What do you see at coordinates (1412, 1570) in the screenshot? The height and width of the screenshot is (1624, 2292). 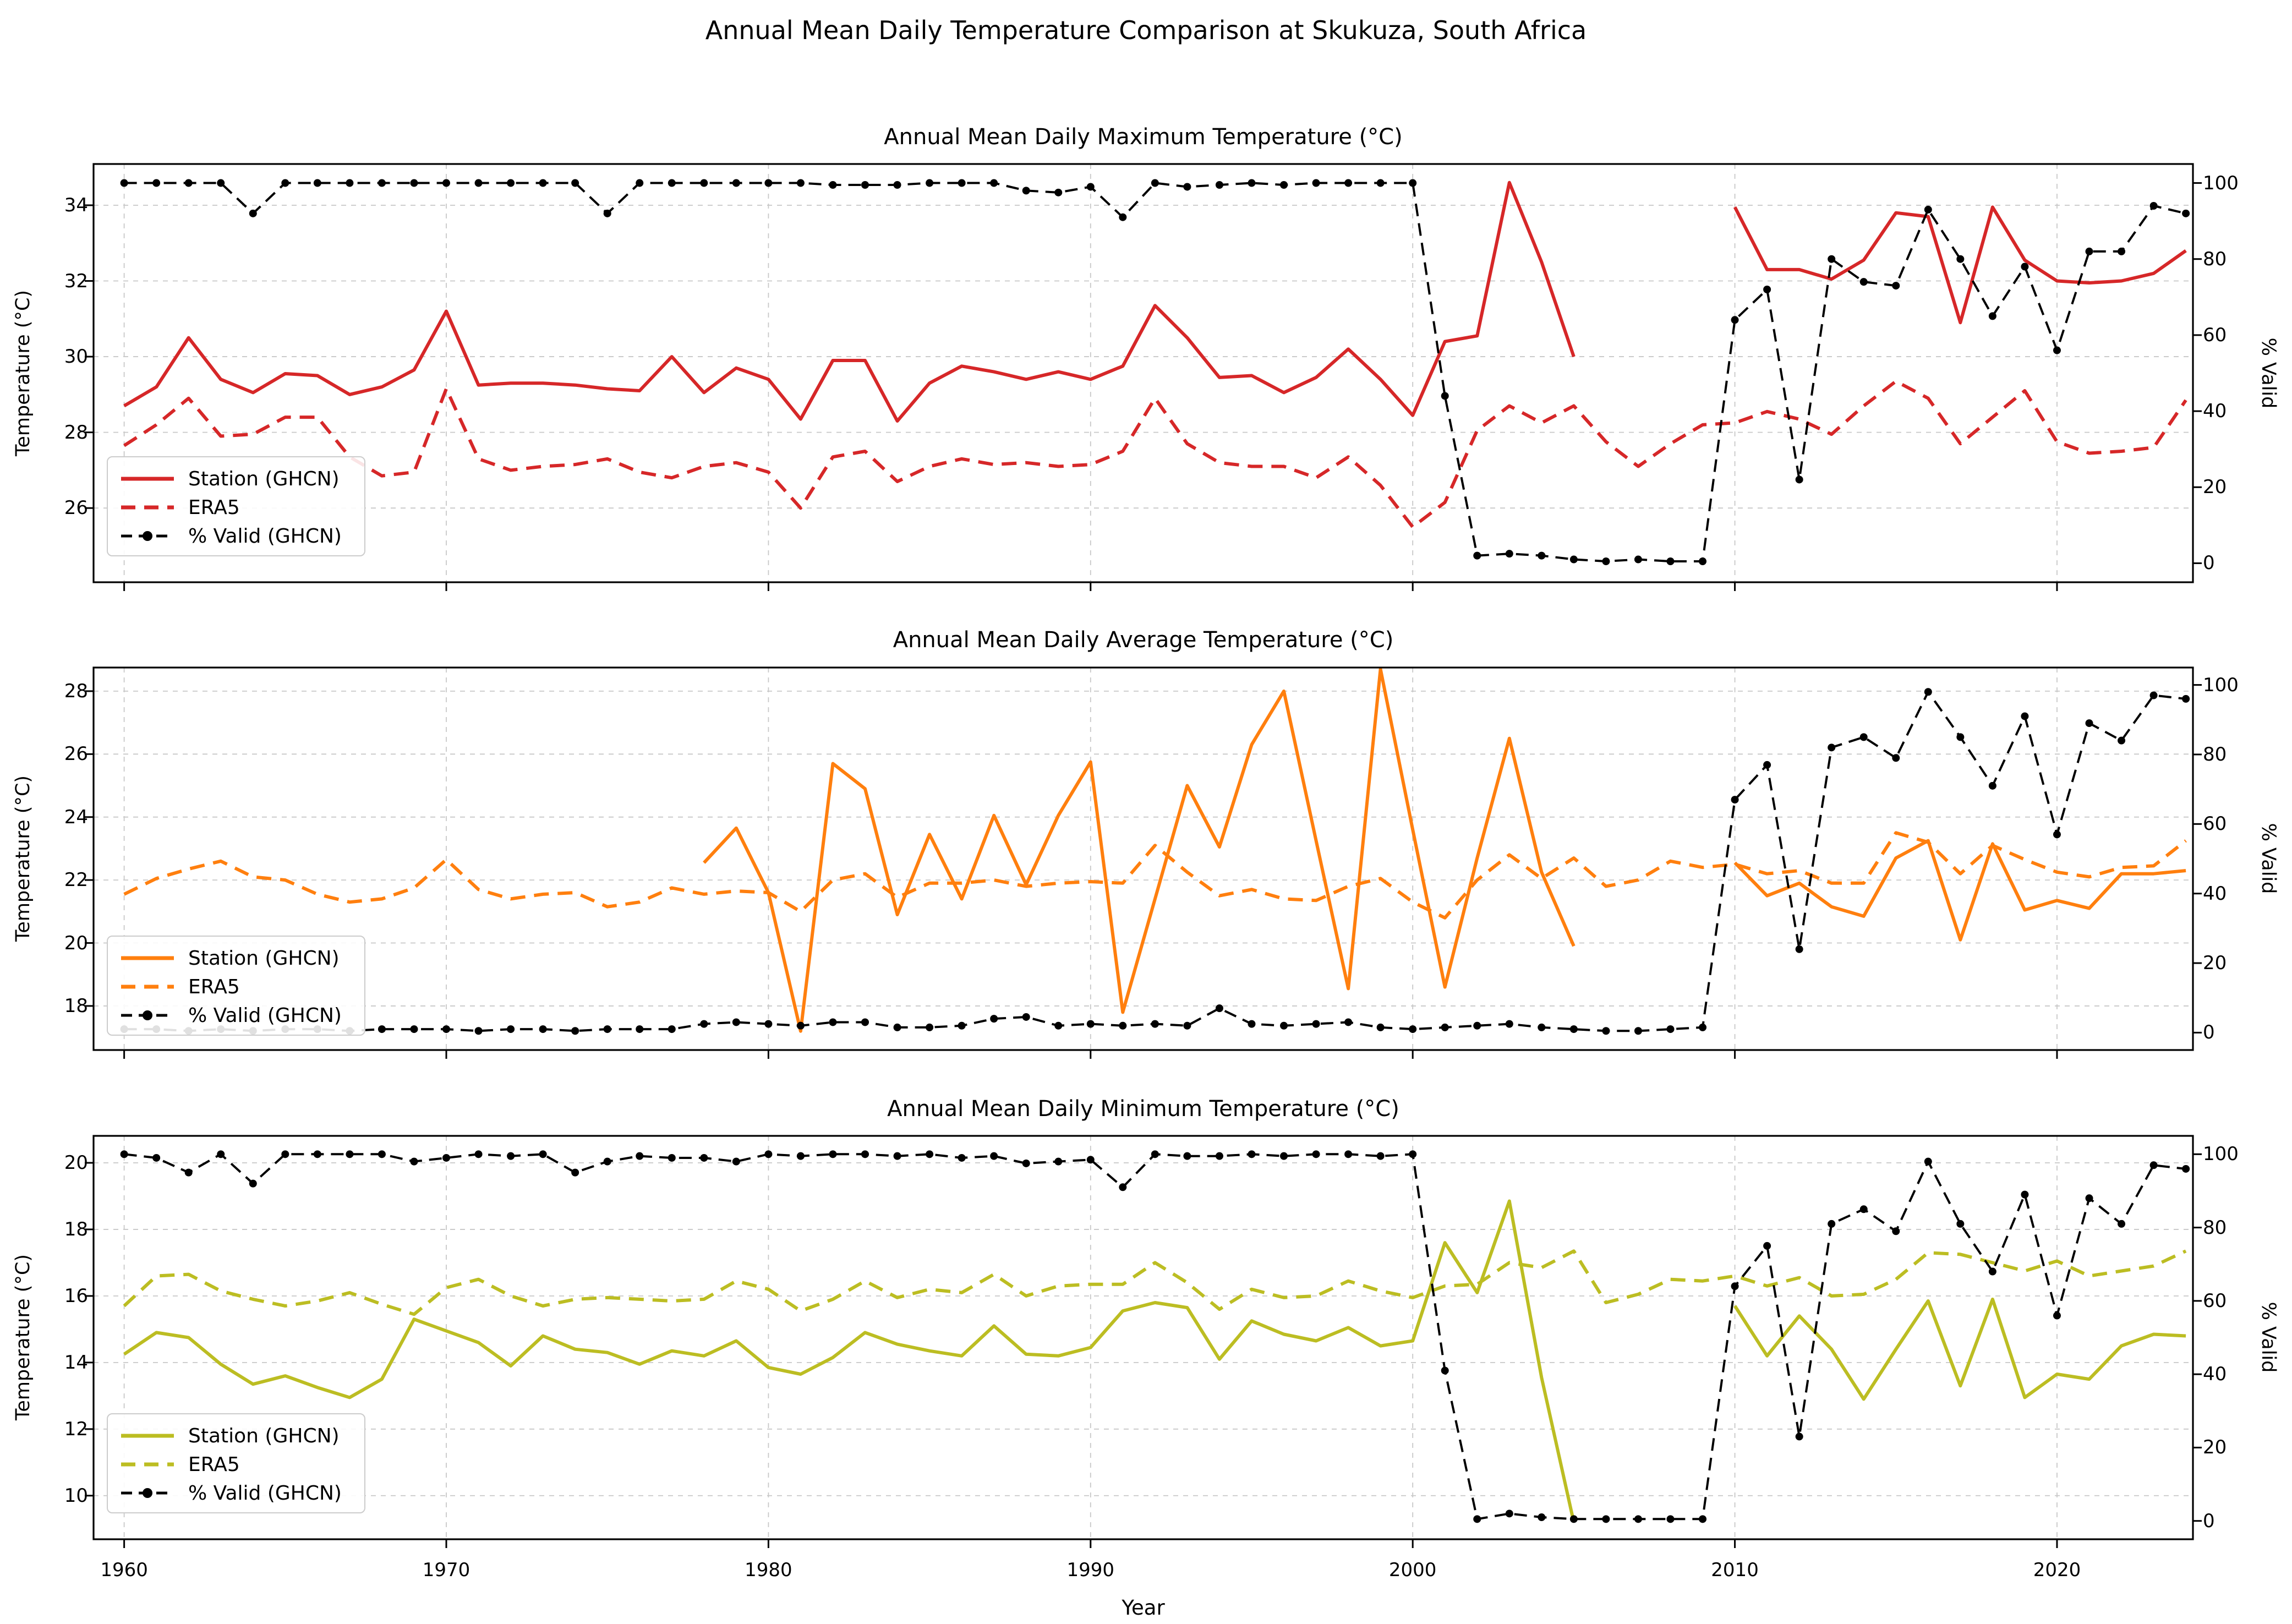 I see `x-tick-label: 2000` at bounding box center [1412, 1570].